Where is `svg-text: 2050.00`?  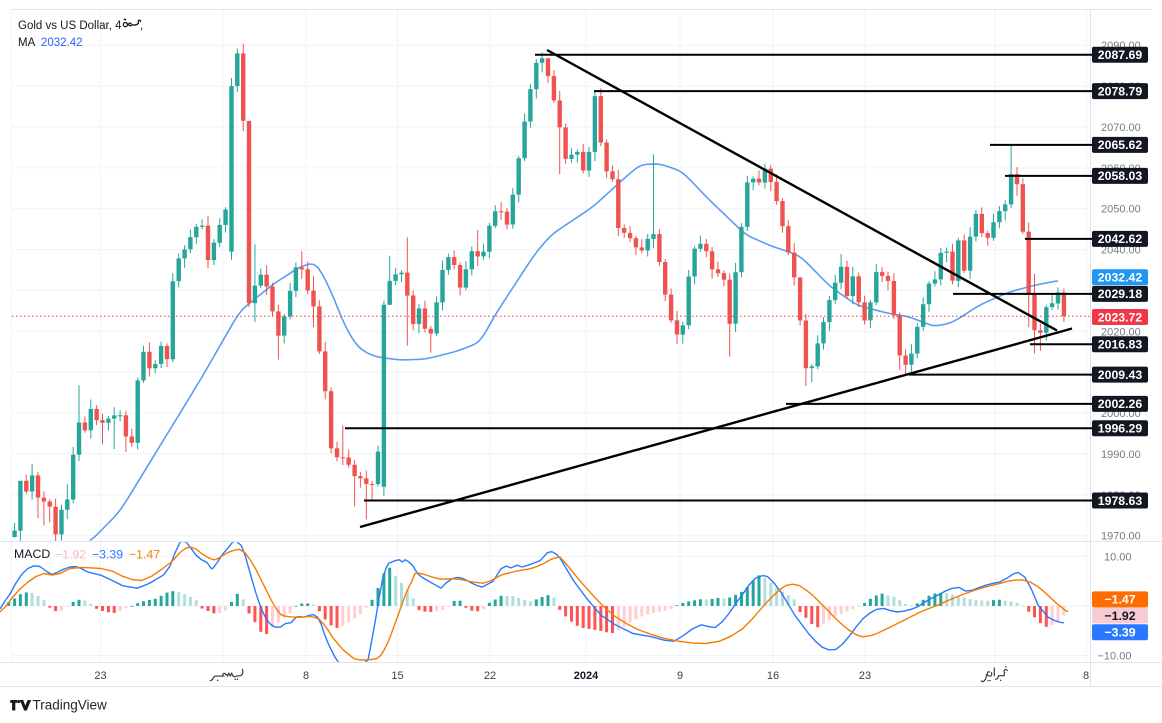 svg-text: 2050.00 is located at coordinates (1121, 210).